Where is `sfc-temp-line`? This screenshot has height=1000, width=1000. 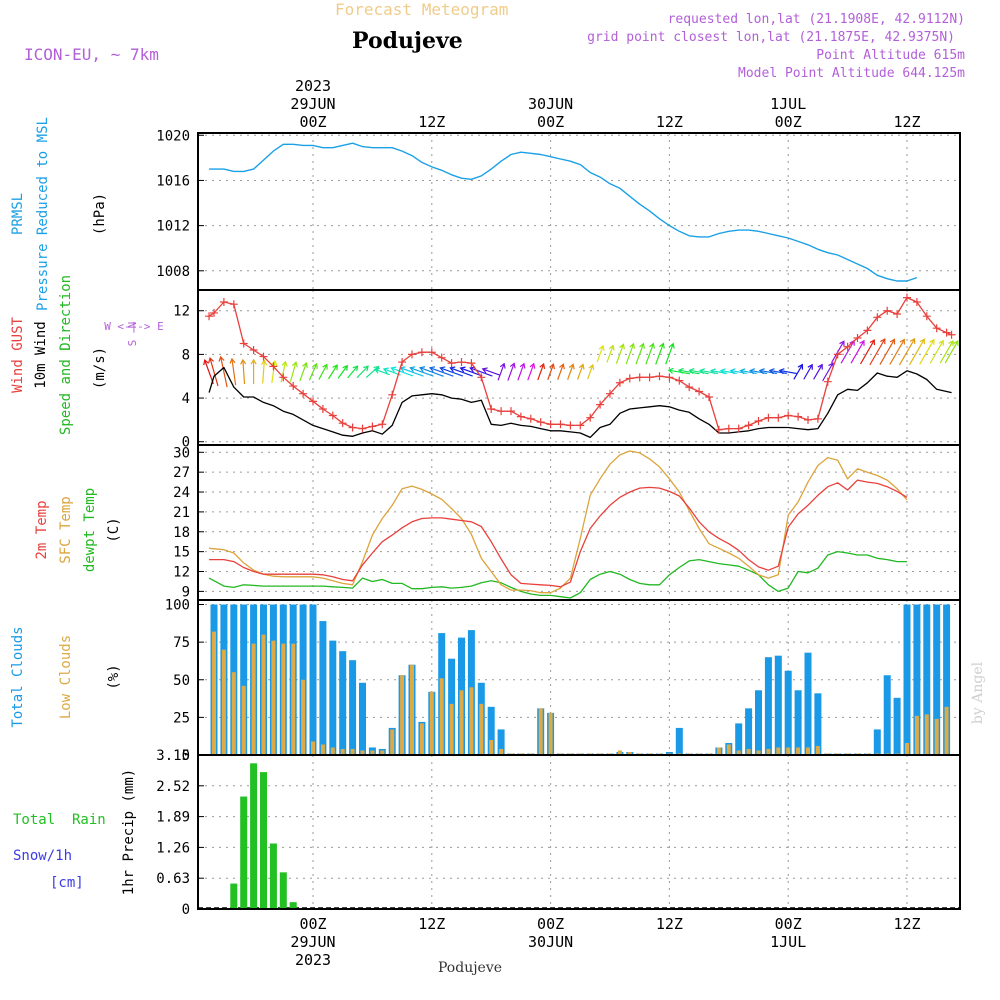 sfc-temp-line is located at coordinates (558, 522).